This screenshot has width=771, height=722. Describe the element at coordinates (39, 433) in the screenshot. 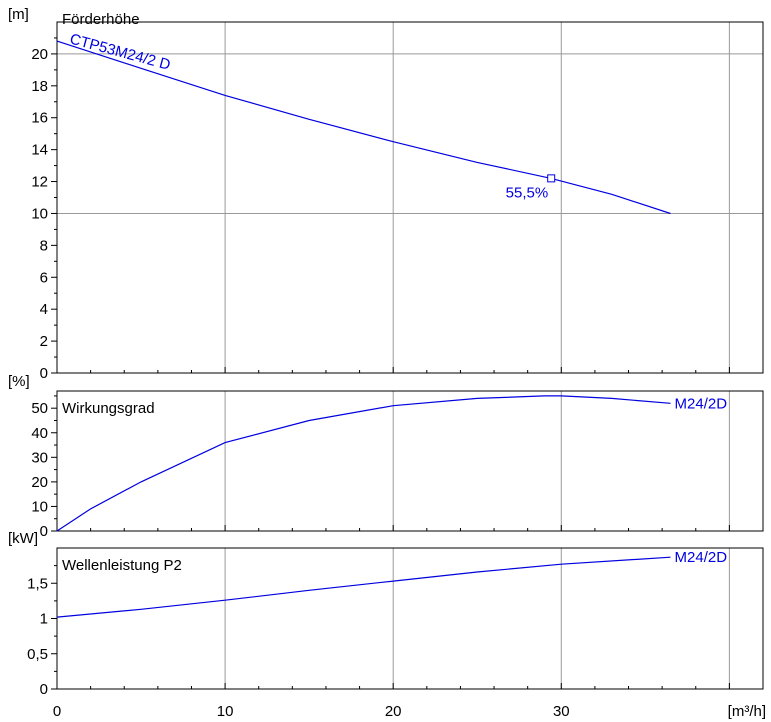

I see `y-tick-label: 40` at that location.